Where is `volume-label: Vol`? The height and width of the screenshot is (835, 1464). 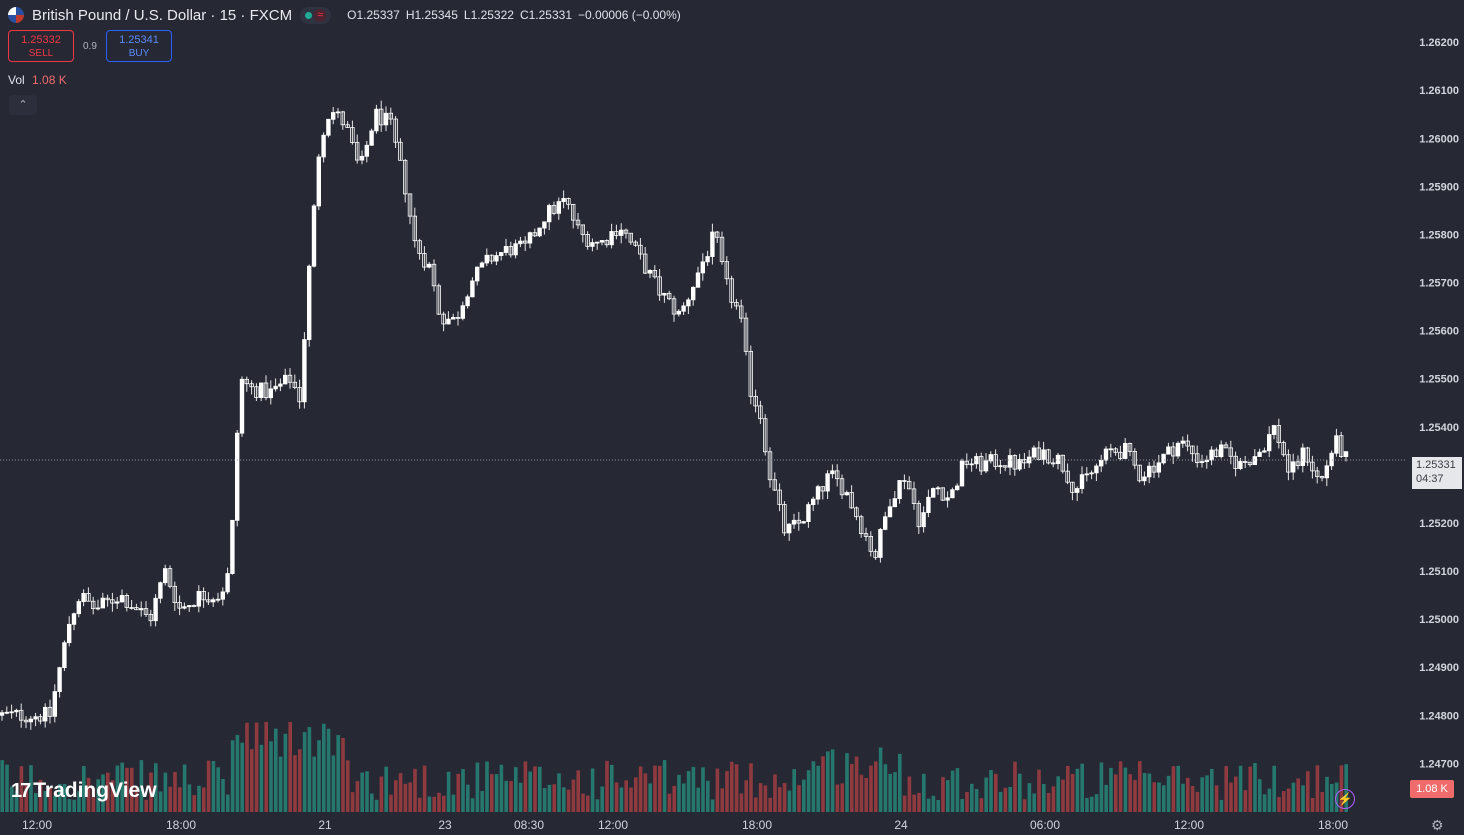
volume-label: Vol is located at coordinates (16, 80).